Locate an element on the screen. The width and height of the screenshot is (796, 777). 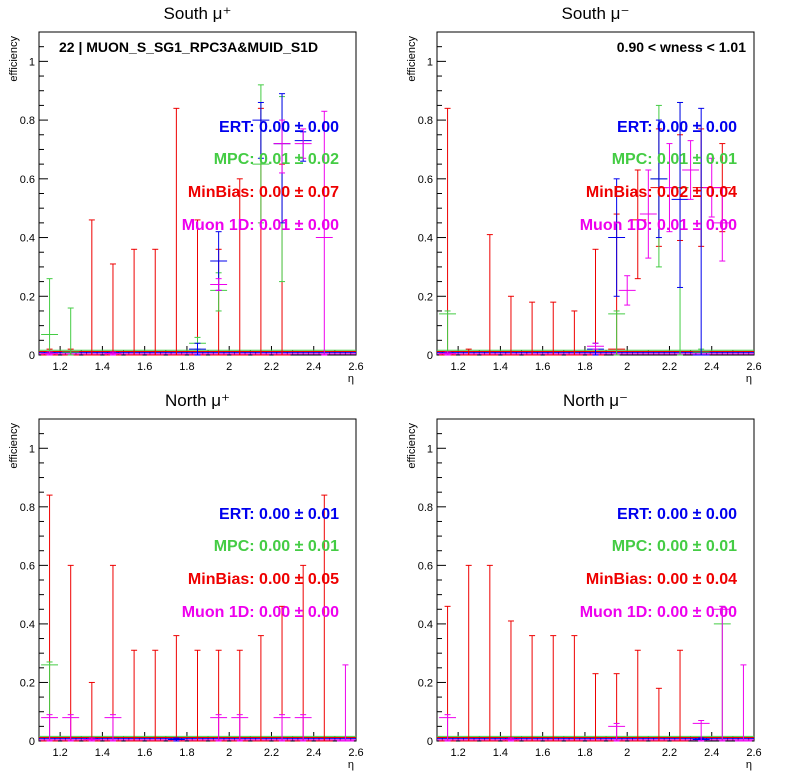
y-tick-label: 0 is located at coordinates (32, 742).